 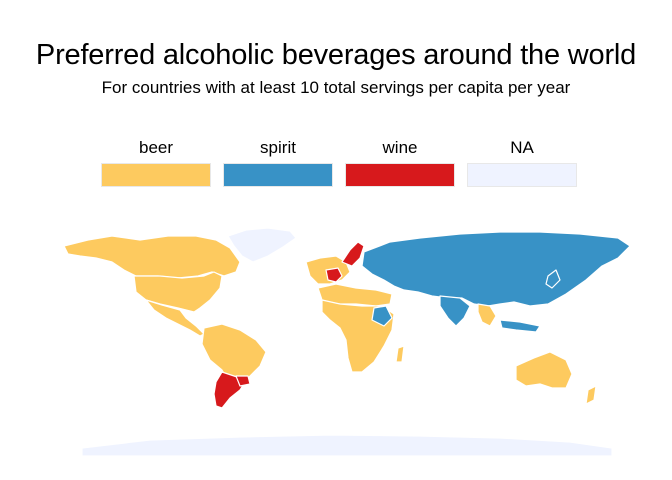 What do you see at coordinates (400, 354) in the screenshot?
I see `madagascar-region` at bounding box center [400, 354].